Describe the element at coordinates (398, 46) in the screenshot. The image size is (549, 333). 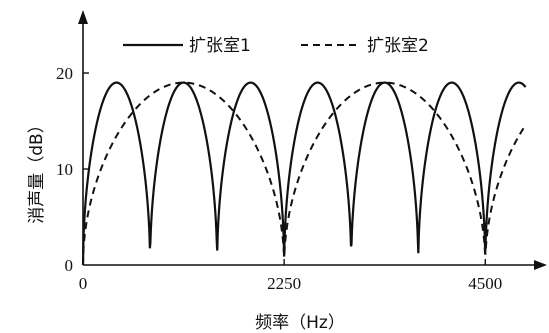
I see `legend-label-series-2: 扩张室2` at that location.